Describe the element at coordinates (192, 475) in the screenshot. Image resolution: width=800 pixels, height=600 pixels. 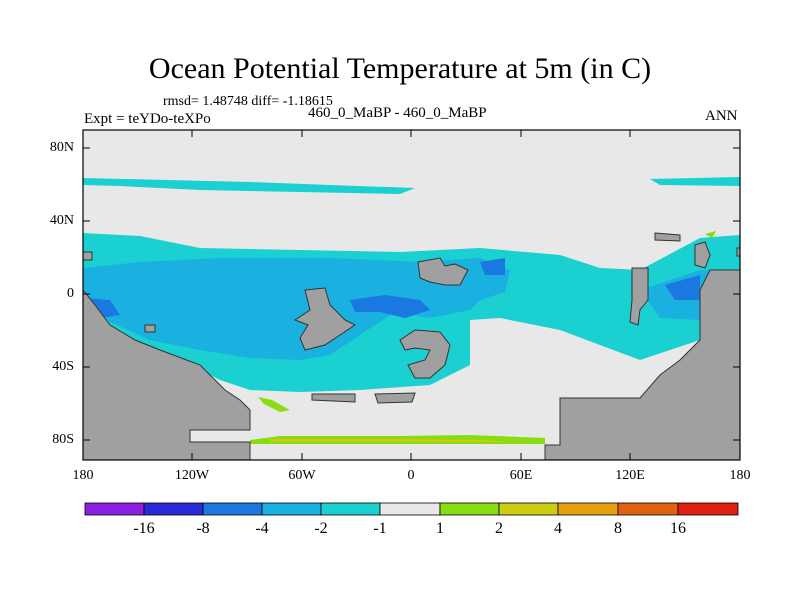
I see `x-tick-label: 120W` at that location.